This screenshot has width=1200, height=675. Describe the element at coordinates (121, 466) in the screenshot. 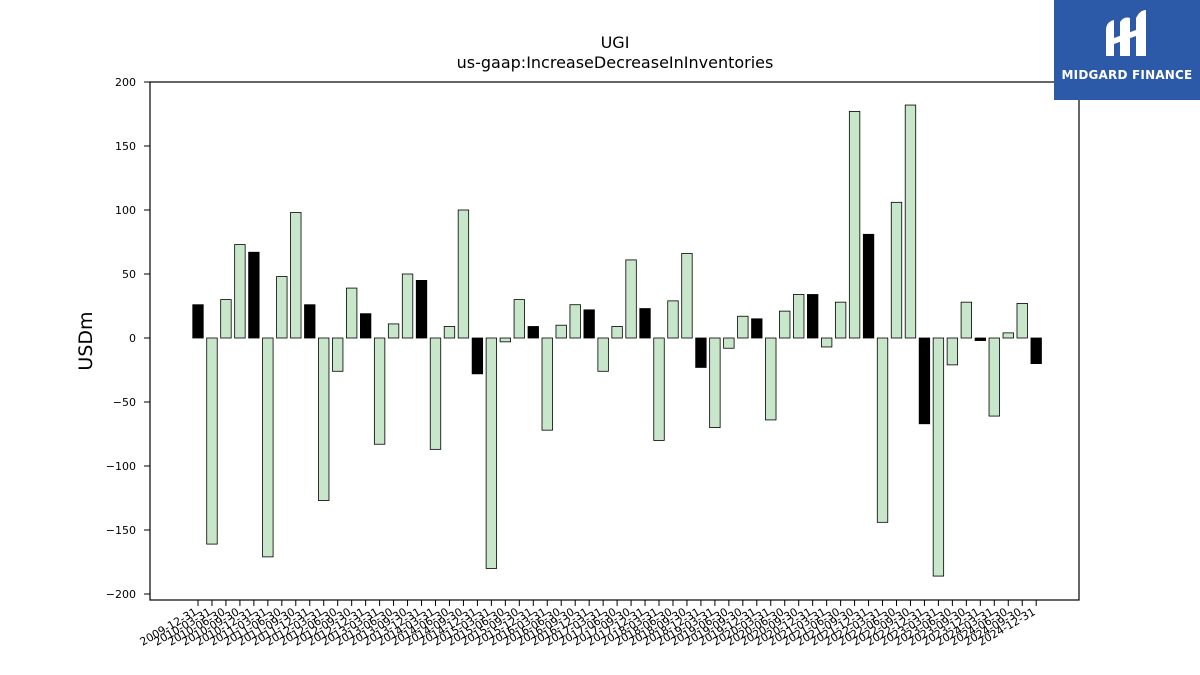

I see `y-tick-label: −100` at that location.